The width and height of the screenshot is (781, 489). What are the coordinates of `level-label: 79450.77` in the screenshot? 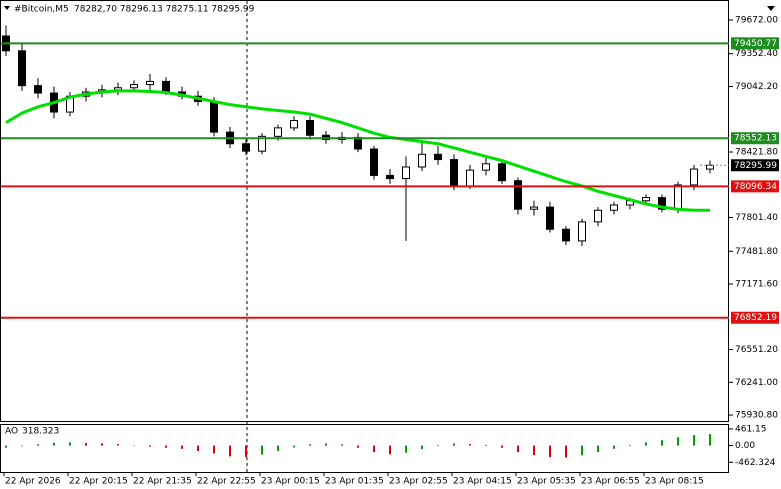 It's located at (755, 44).